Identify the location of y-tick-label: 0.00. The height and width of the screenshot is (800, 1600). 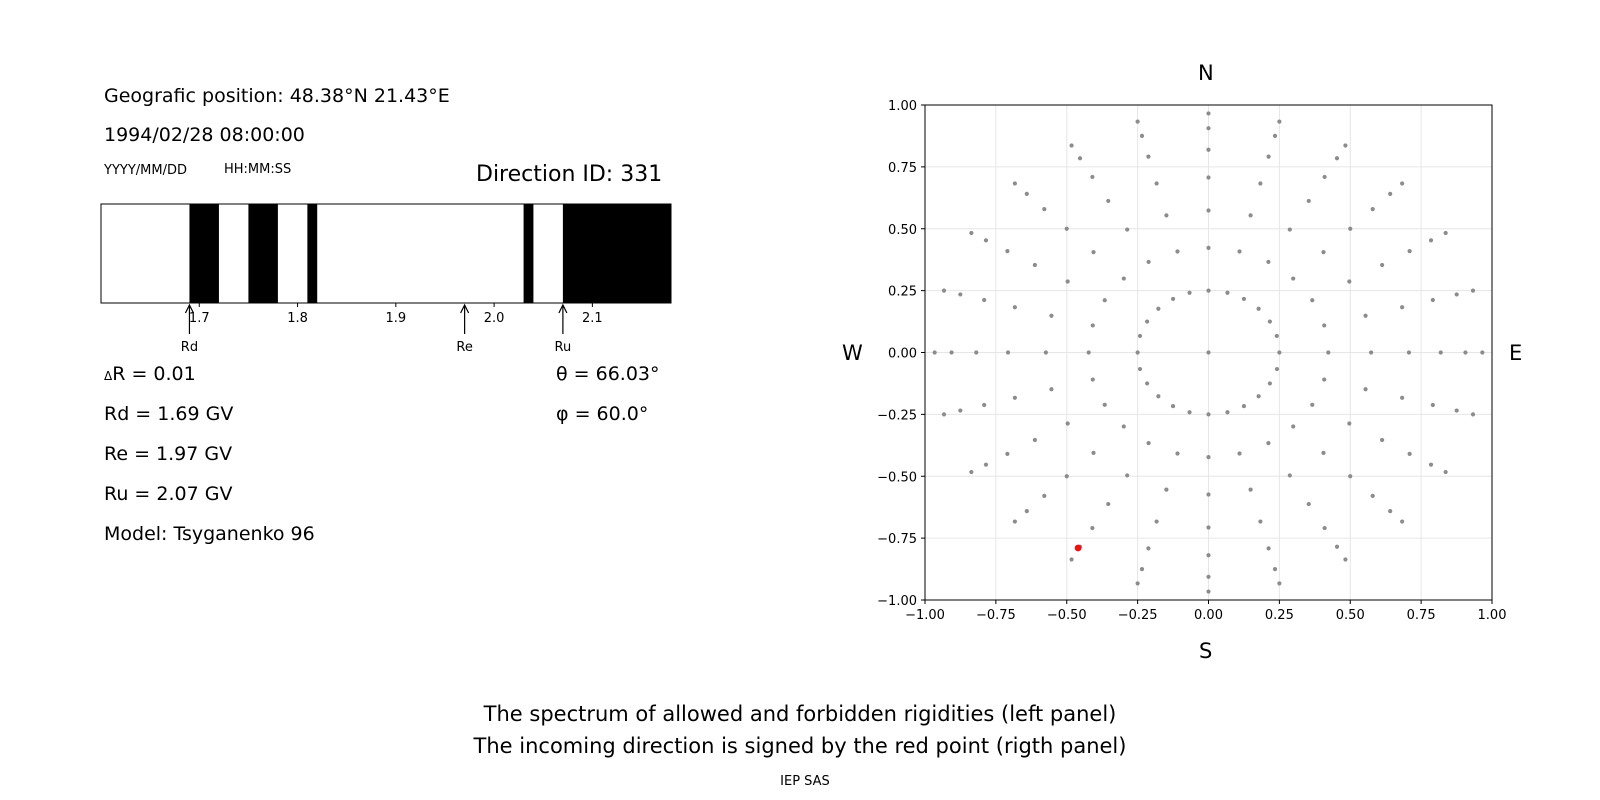
(902, 354).